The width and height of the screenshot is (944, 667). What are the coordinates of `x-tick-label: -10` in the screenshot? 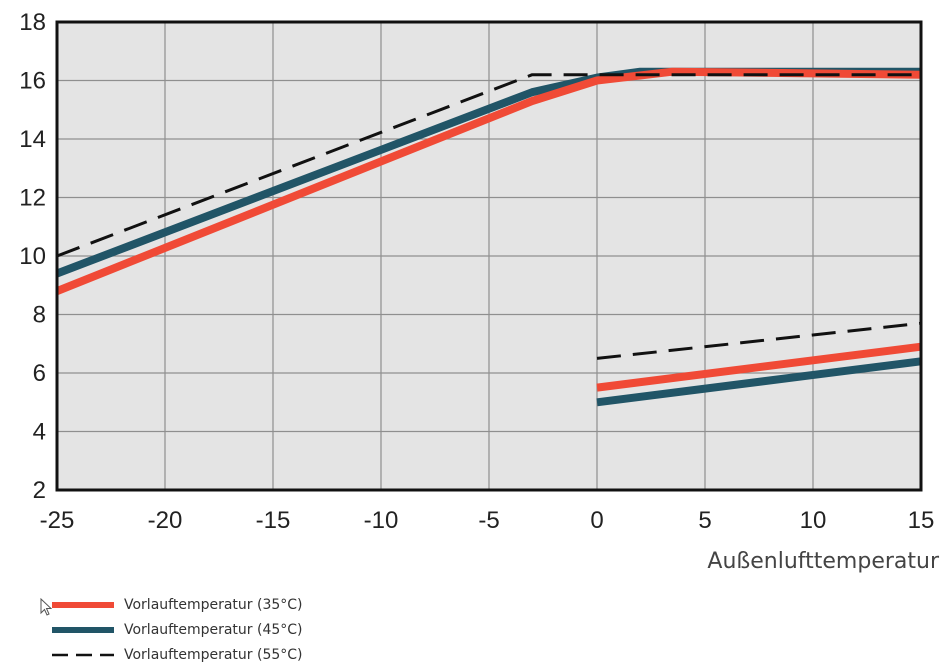 It's located at (381, 520).